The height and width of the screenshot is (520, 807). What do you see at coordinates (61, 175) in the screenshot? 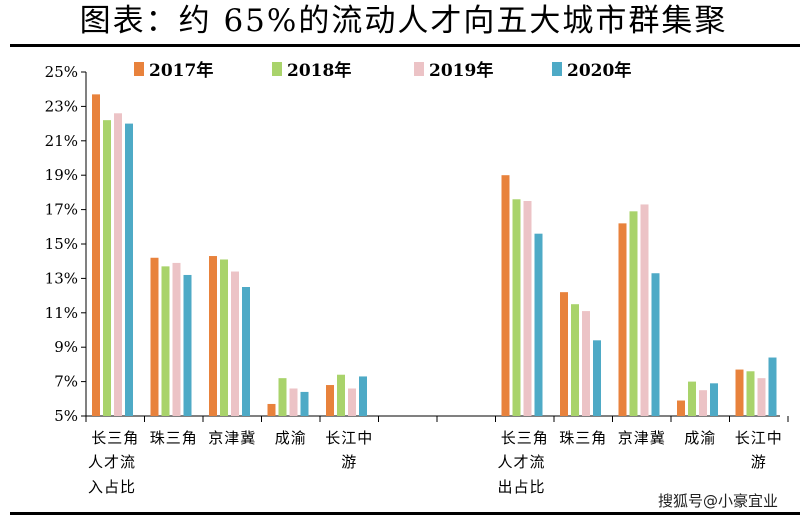
I see `y-tick-label: 19%` at bounding box center [61, 175].